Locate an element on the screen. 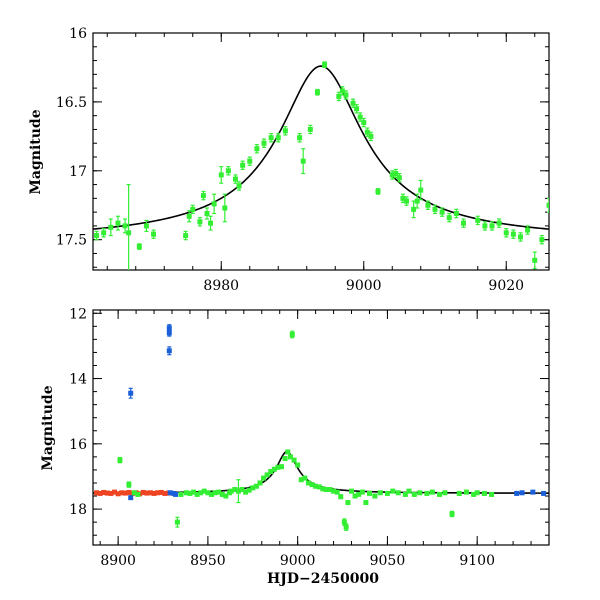 The image size is (600, 600). bottom-x-tick-label: 8900 is located at coordinates (118, 561).